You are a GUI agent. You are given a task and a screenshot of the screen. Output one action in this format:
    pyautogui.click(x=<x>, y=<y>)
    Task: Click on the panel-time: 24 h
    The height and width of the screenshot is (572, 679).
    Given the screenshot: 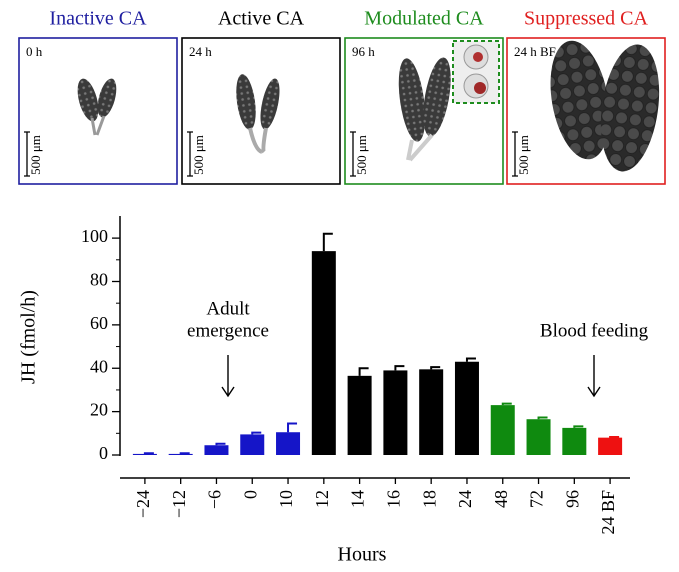 What is the action you would take?
    pyautogui.click(x=200, y=51)
    